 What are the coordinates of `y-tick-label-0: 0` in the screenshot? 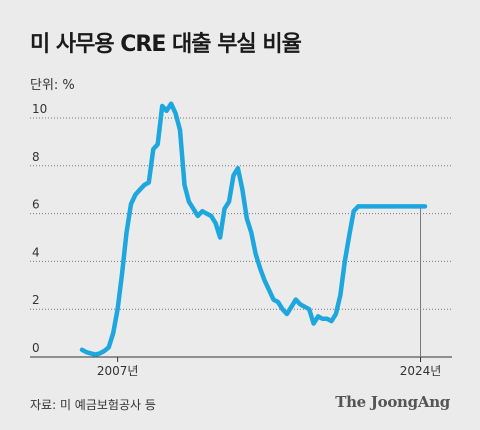 It's located at (36, 348).